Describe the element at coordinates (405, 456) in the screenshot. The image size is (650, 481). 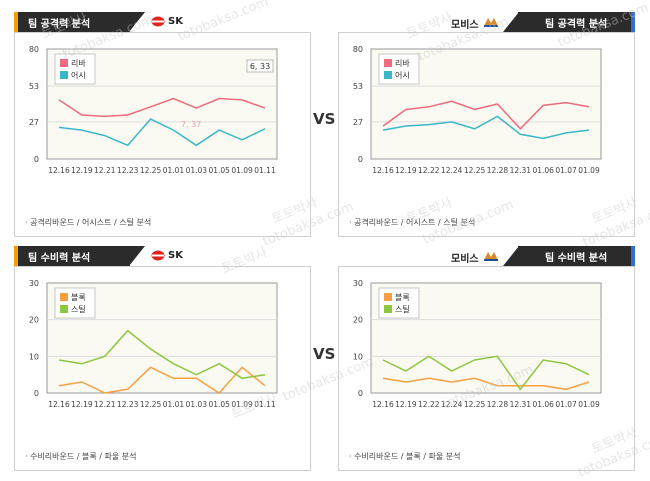
I see `chart-caption: · 수비리바운드 / 블록 / 파울 분석` at that location.